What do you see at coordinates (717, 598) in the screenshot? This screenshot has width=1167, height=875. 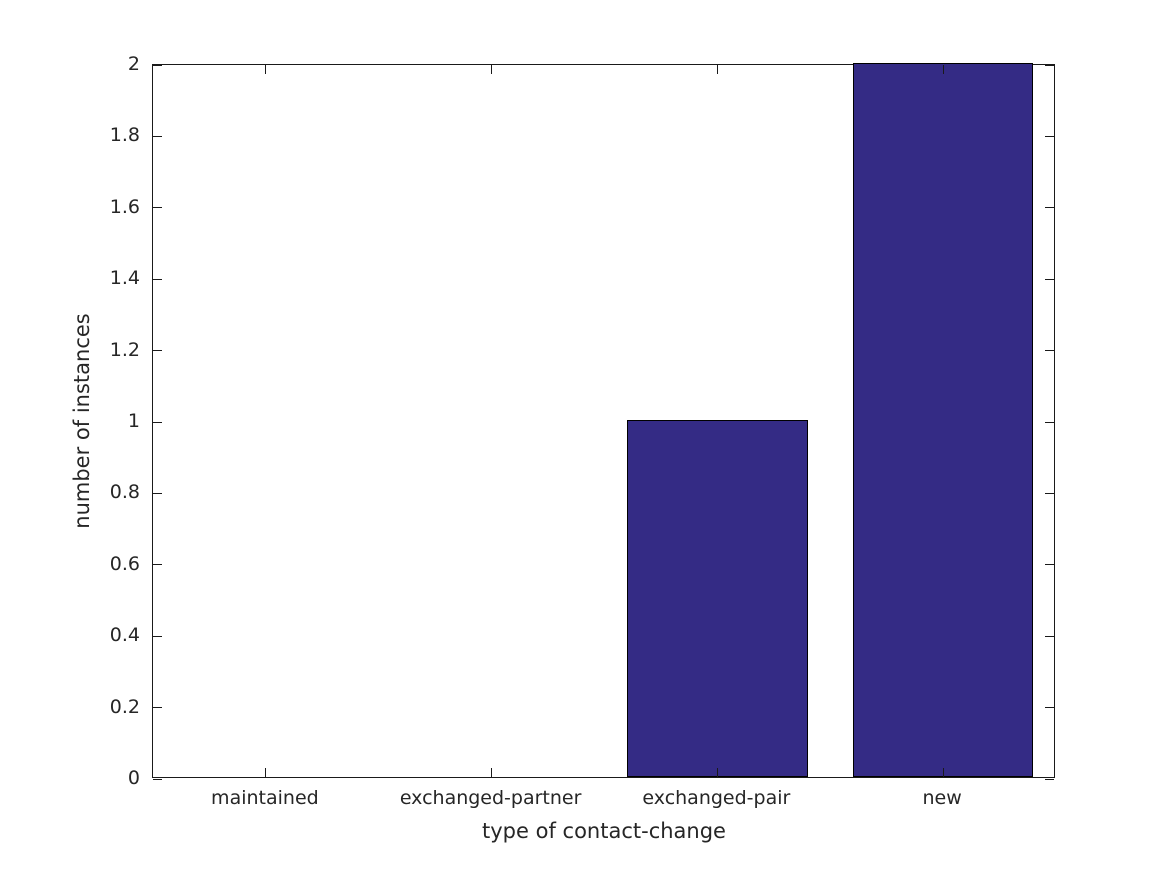 I see `bar-exchanged-pair` at bounding box center [717, 598].